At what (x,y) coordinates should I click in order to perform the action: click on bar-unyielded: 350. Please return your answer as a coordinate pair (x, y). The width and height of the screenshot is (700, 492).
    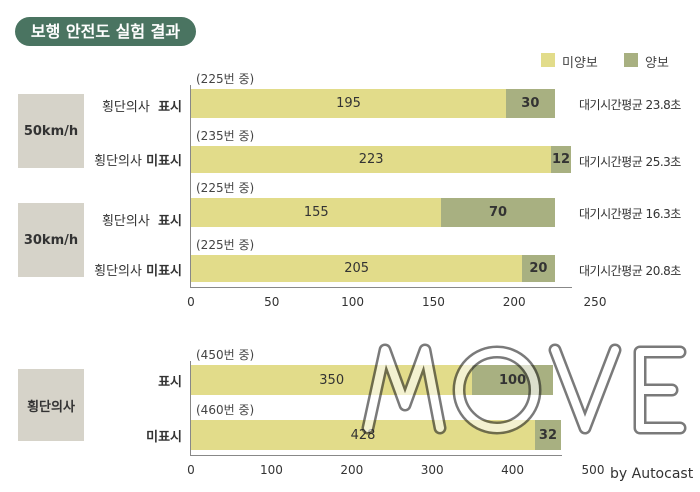
    Looking at the image, I should click on (332, 380).